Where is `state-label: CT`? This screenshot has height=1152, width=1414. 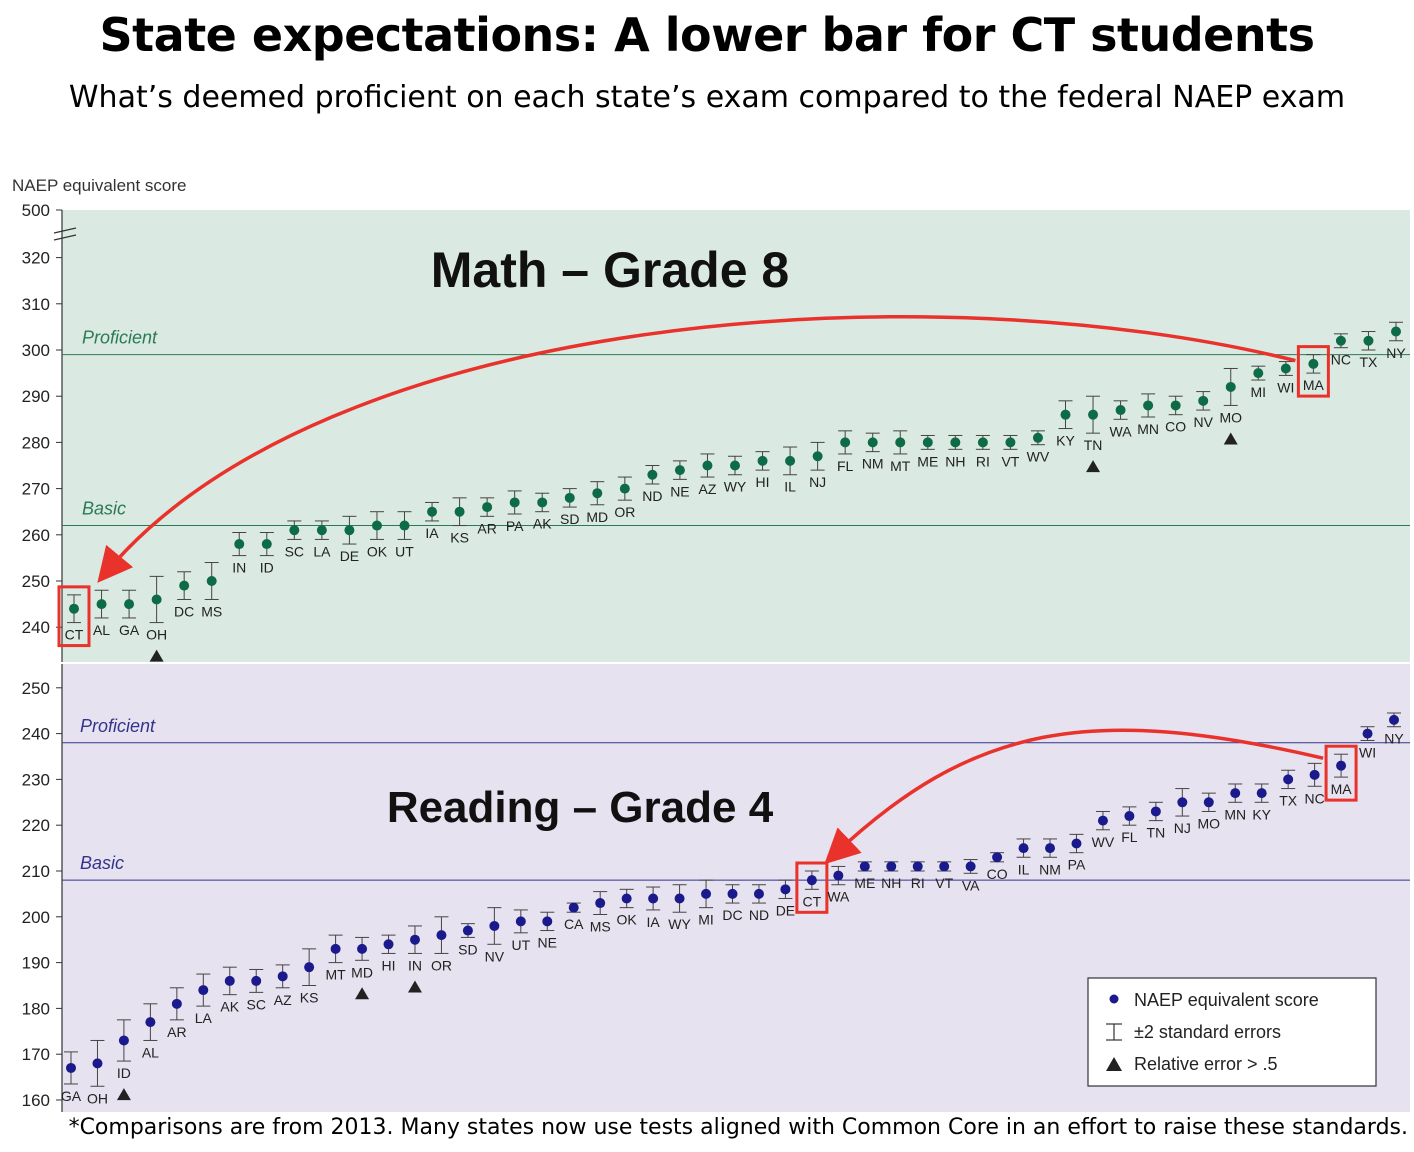
state-label: CT is located at coordinates (74, 635).